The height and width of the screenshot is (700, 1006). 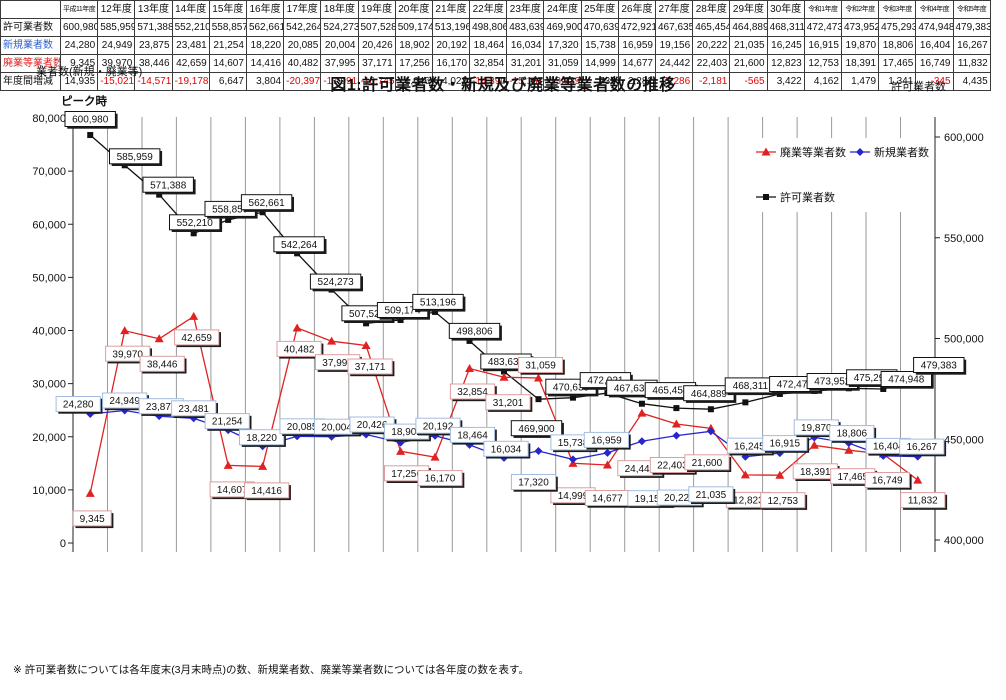 What do you see at coordinates (888, 447) in the screenshot?
I see `svg-text: 16,404` at bounding box center [888, 447].